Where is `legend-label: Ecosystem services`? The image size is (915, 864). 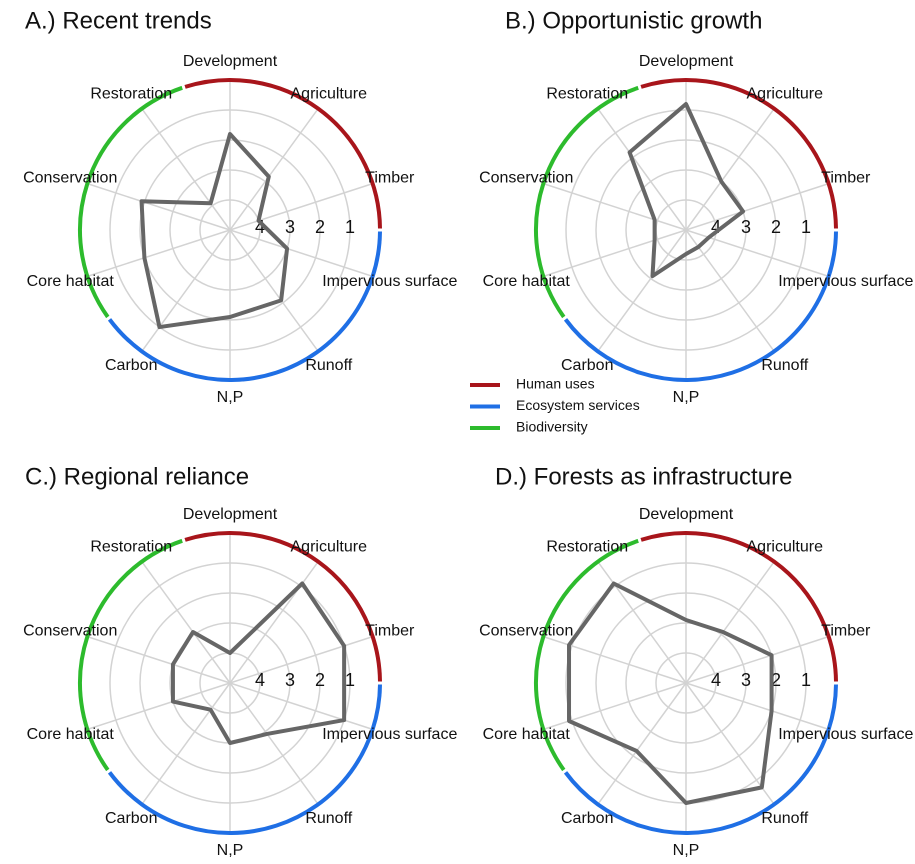
legend-label: Ecosystem services is located at coordinates (578, 405).